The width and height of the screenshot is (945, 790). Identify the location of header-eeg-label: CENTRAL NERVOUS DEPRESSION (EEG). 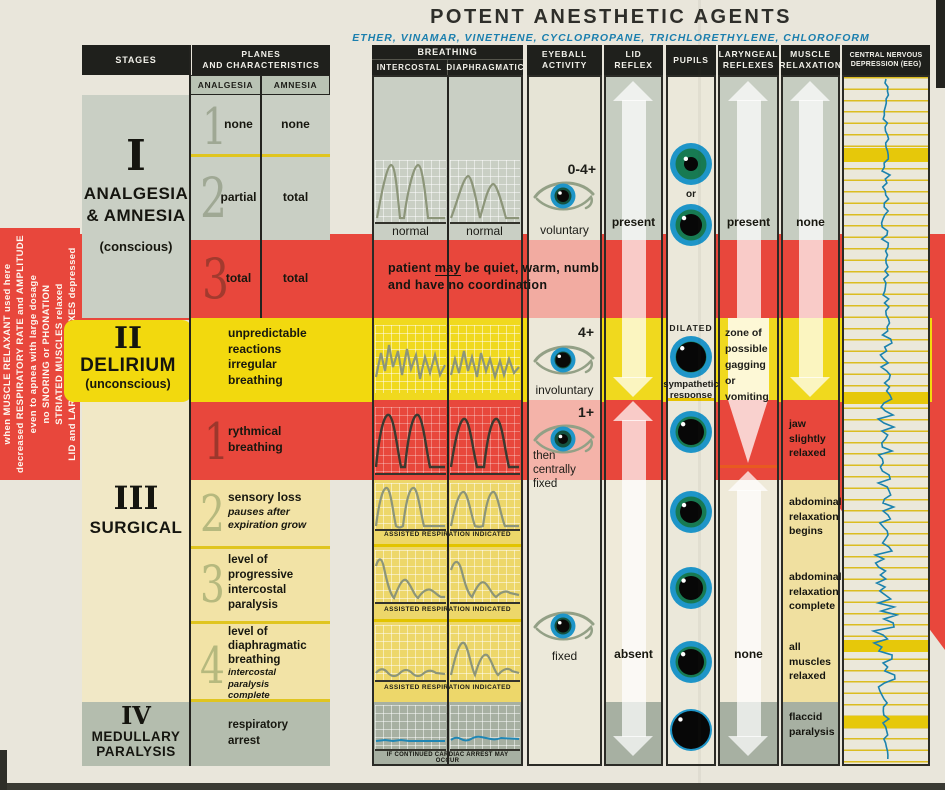
(886, 60).